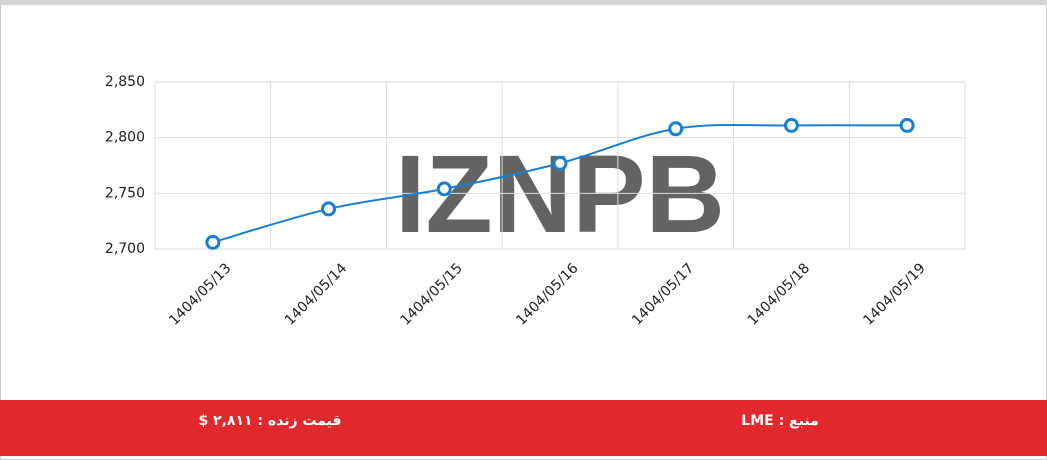  I want to click on y-tick-label: 2,800, so click(125, 138).